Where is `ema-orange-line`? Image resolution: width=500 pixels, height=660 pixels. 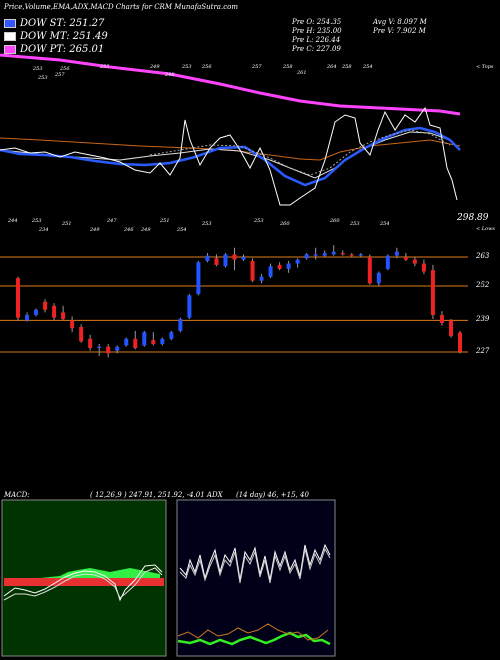
ema-orange-line is located at coordinates (230, 149).